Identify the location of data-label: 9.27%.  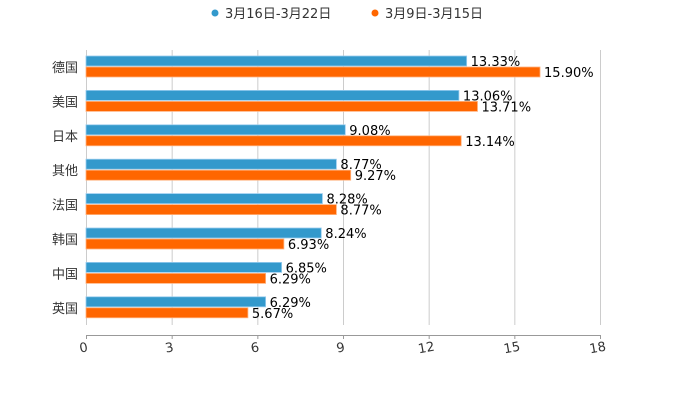
(375, 176).